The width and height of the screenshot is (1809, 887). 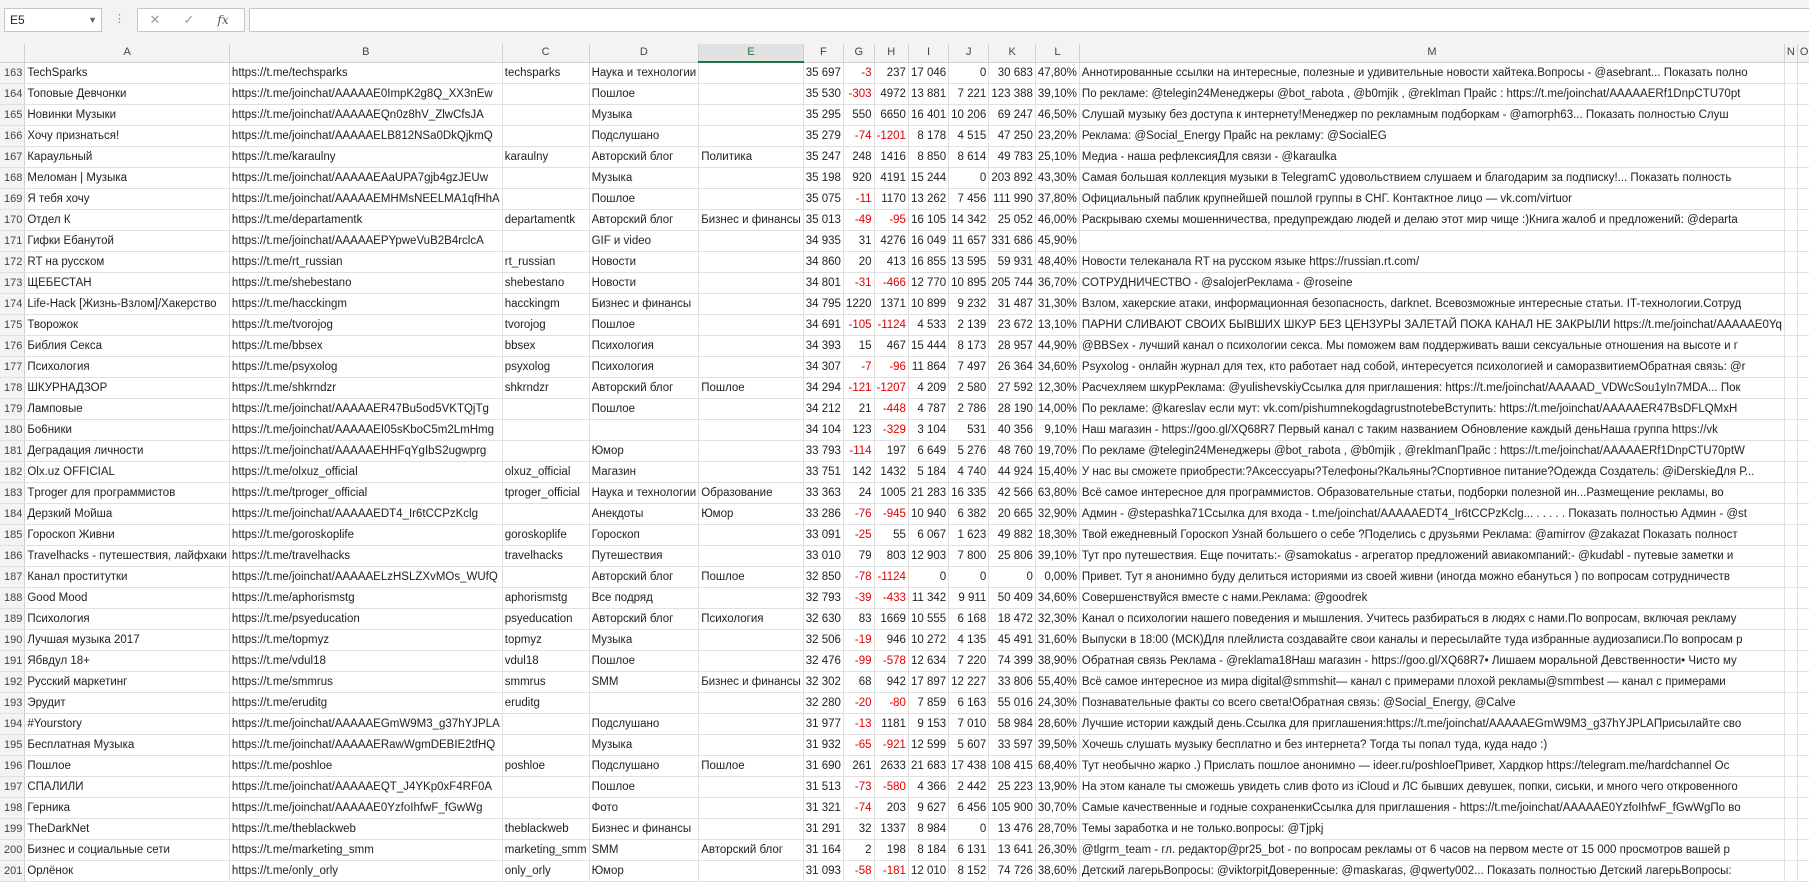 What do you see at coordinates (13, 388) in the screenshot?
I see `row-header: 178` at bounding box center [13, 388].